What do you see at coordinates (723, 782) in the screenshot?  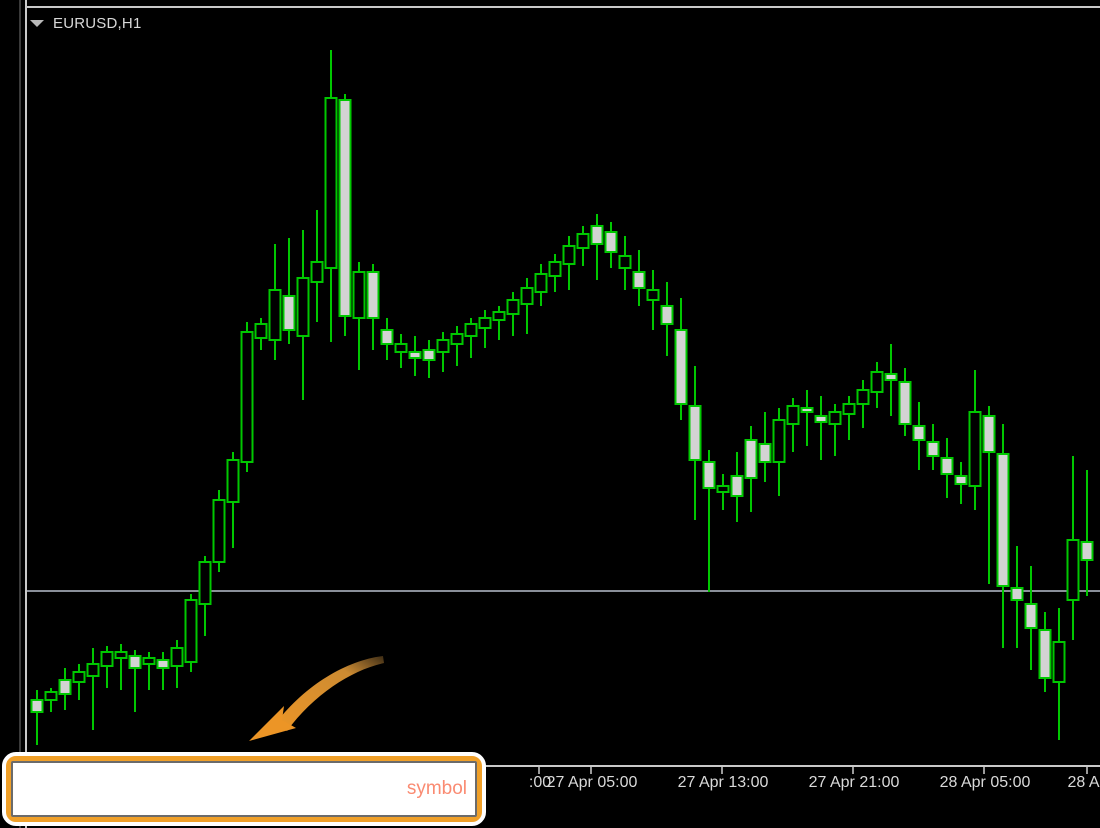 I see `x-axis-tick-label: 27 Apr 13:00` at bounding box center [723, 782].